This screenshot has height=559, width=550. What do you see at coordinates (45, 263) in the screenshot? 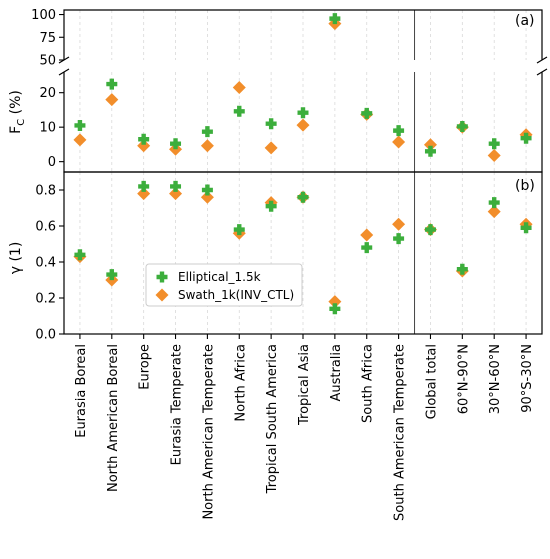
I see `y-tick-label: 0.4` at bounding box center [45, 263].